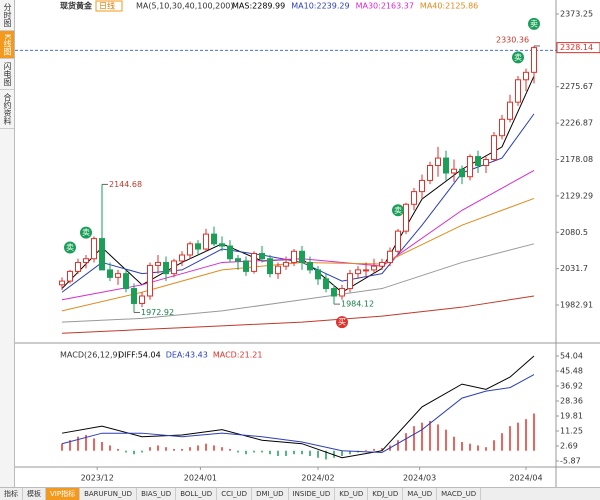 Image resolution: width=600 pixels, height=500 pixels. What do you see at coordinates (7, 15) in the screenshot?
I see `side-tab: 分时图` at bounding box center [7, 15].